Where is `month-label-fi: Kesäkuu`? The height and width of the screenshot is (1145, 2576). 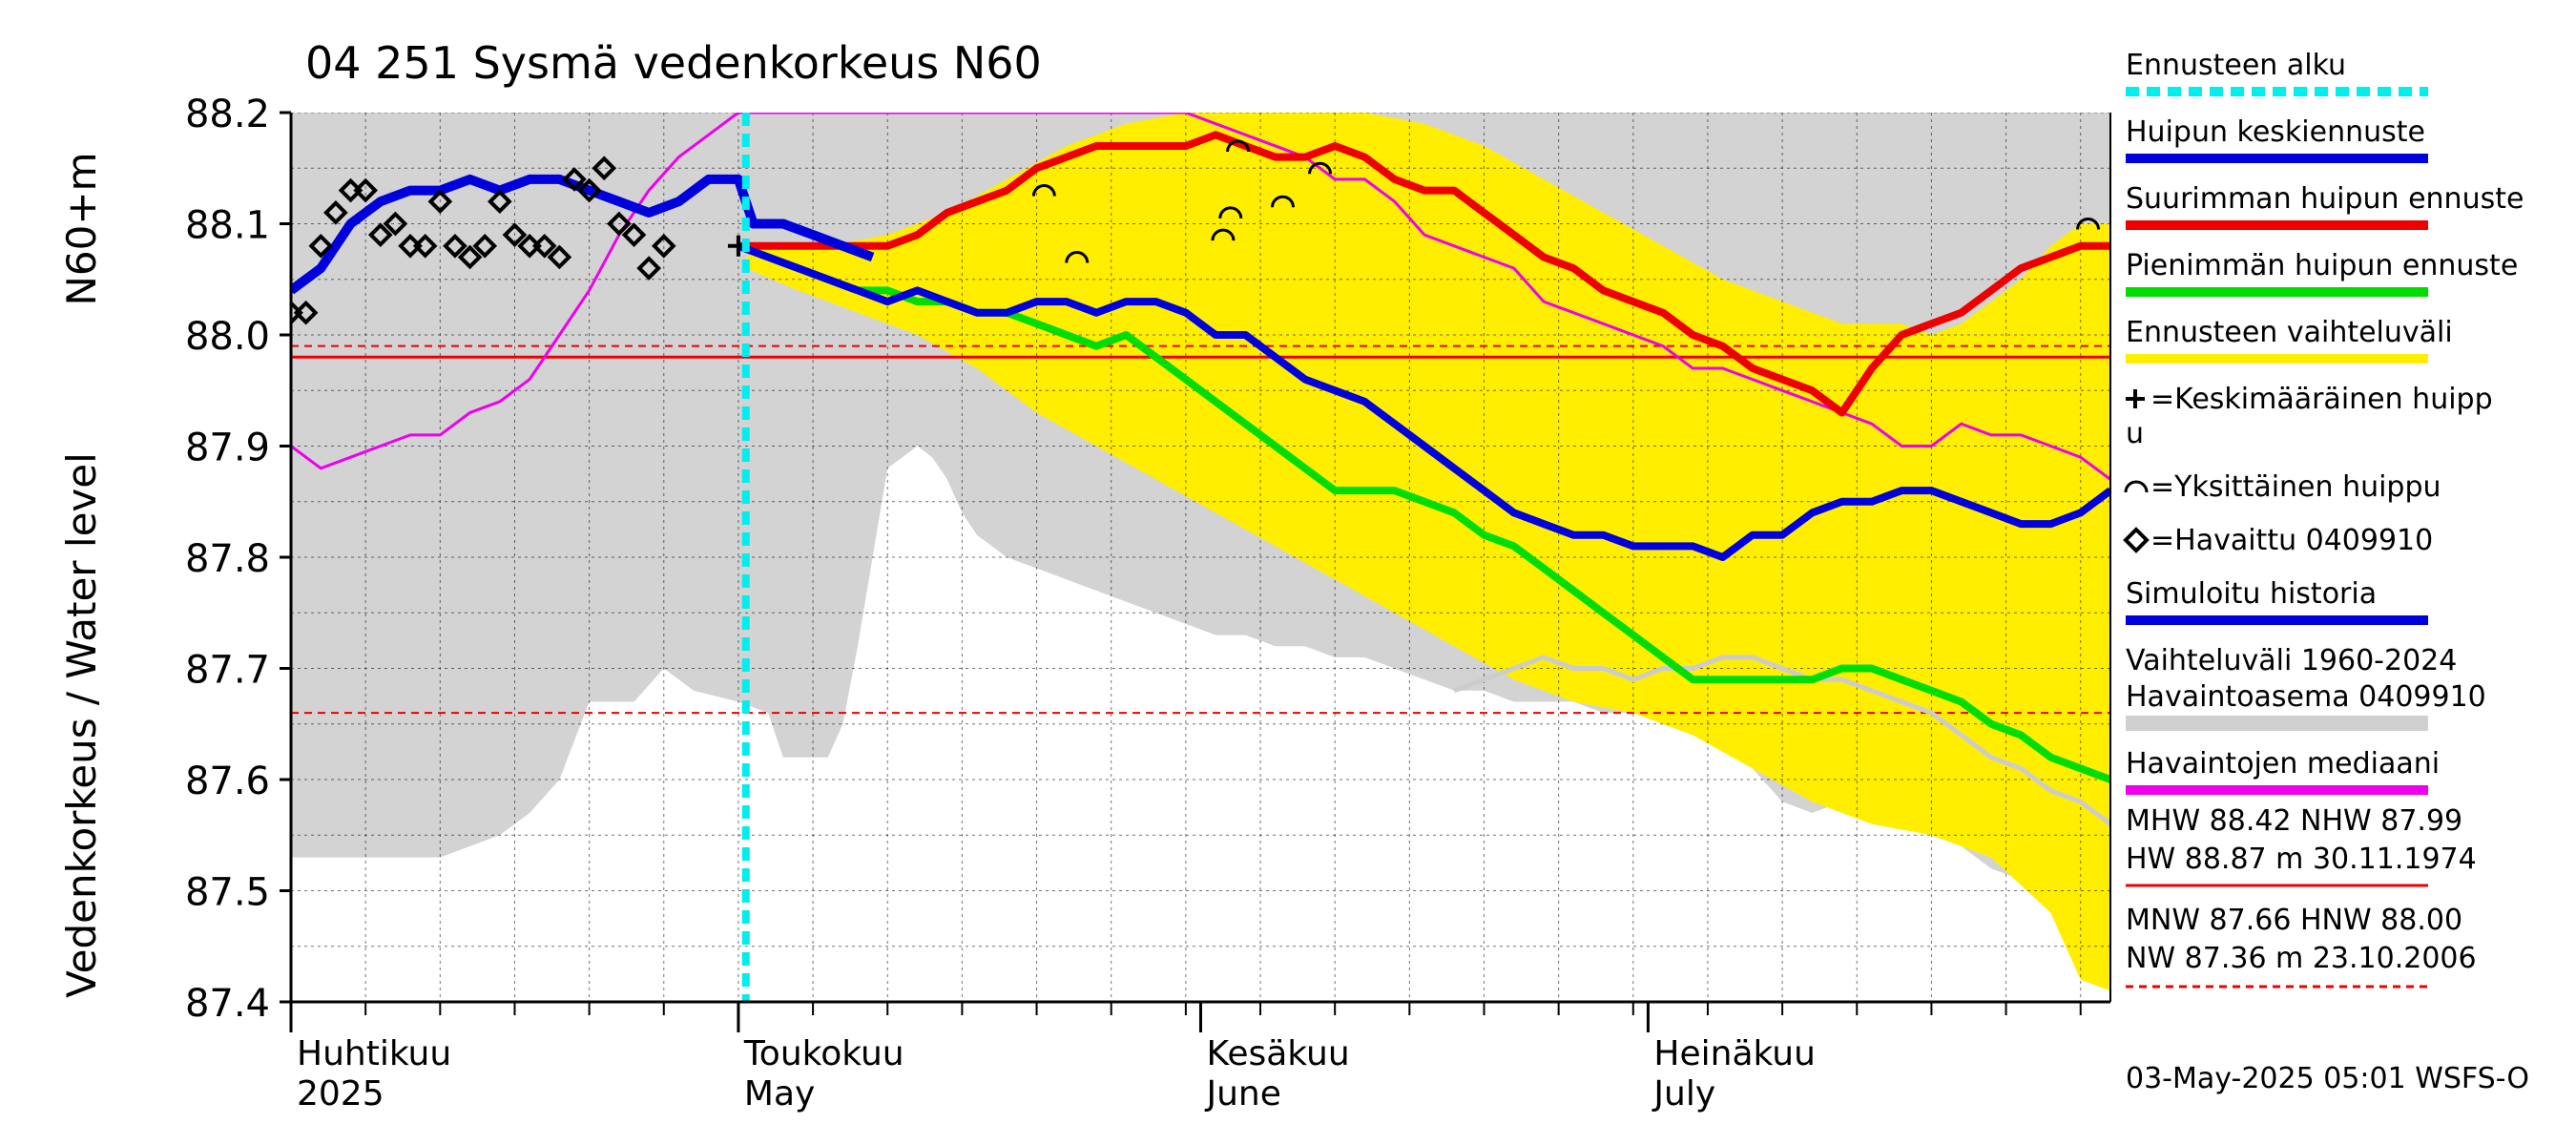
month-label-fi: Kesäkuu is located at coordinates (1278, 1053).